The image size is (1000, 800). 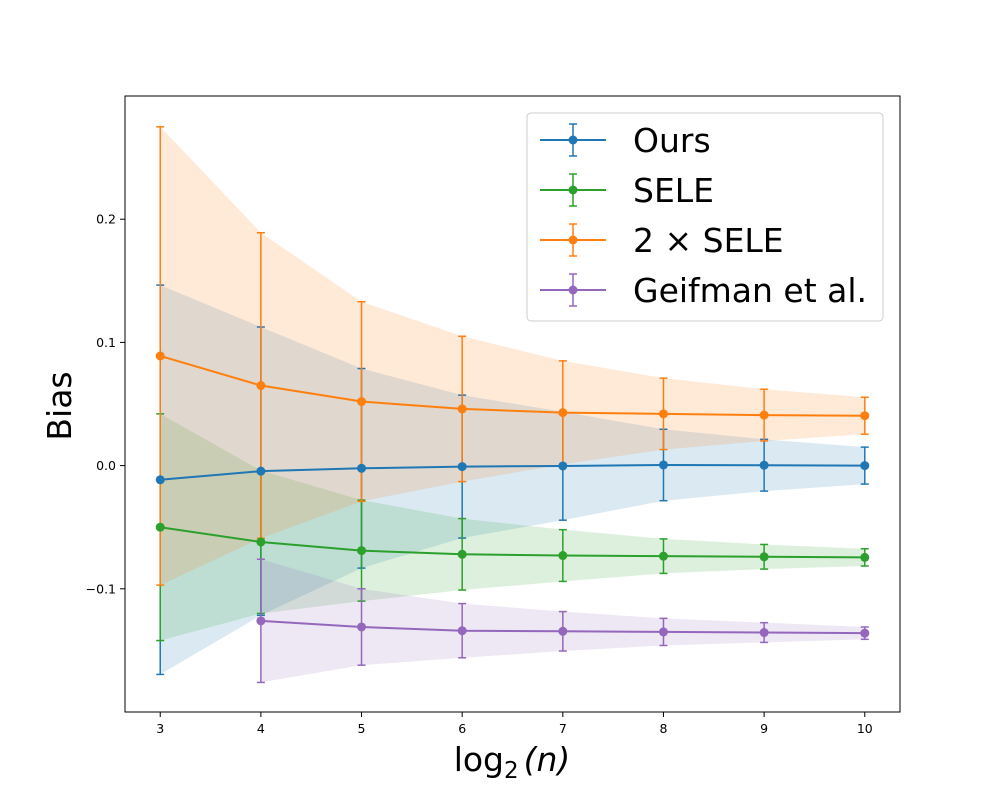 I want to click on x-axis-label: log2 (n), so click(x=512, y=762).